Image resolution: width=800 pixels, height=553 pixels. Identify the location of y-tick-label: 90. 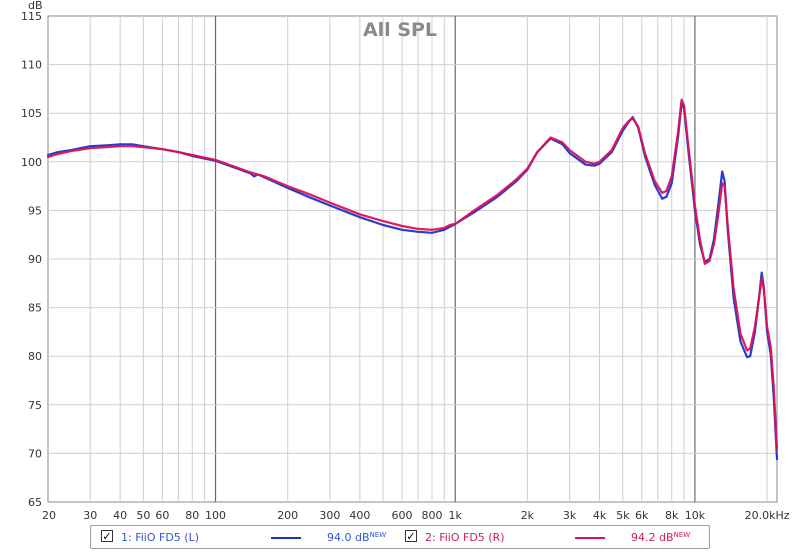
(35, 259).